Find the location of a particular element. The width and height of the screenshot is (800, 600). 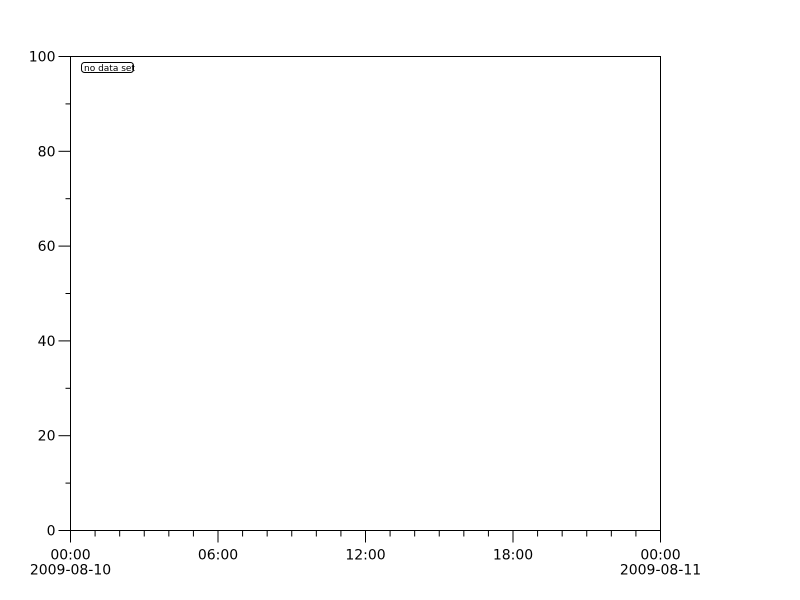

y-tick-label: 40 is located at coordinates (47, 342).